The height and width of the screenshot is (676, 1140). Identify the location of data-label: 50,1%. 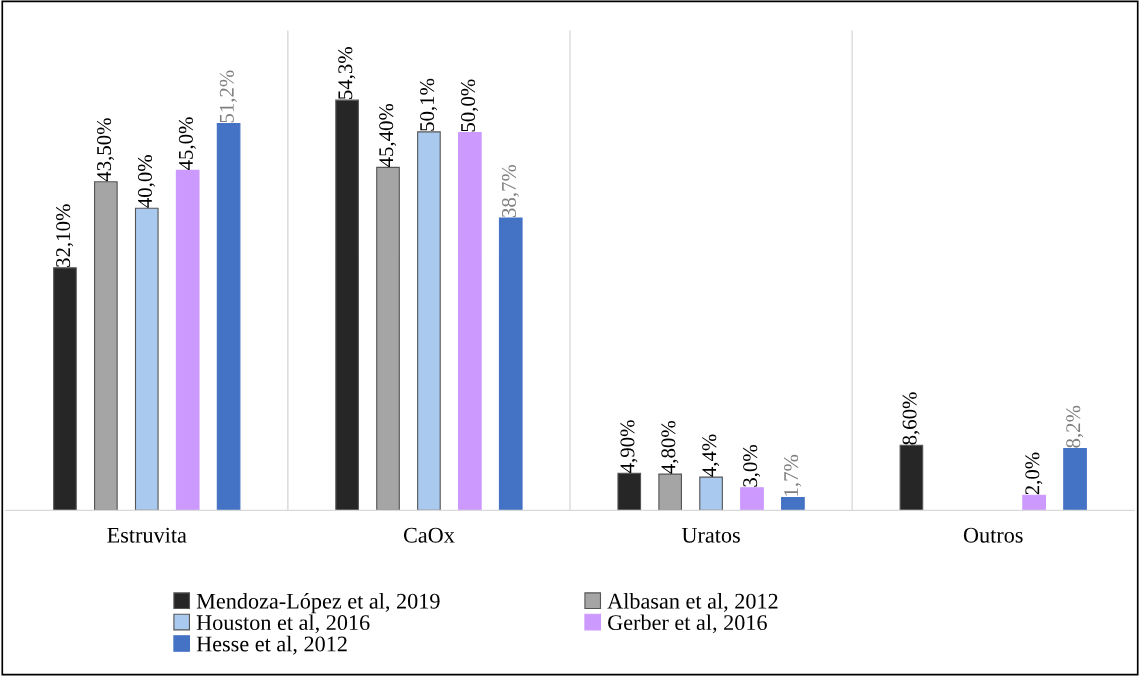
(429, 104).